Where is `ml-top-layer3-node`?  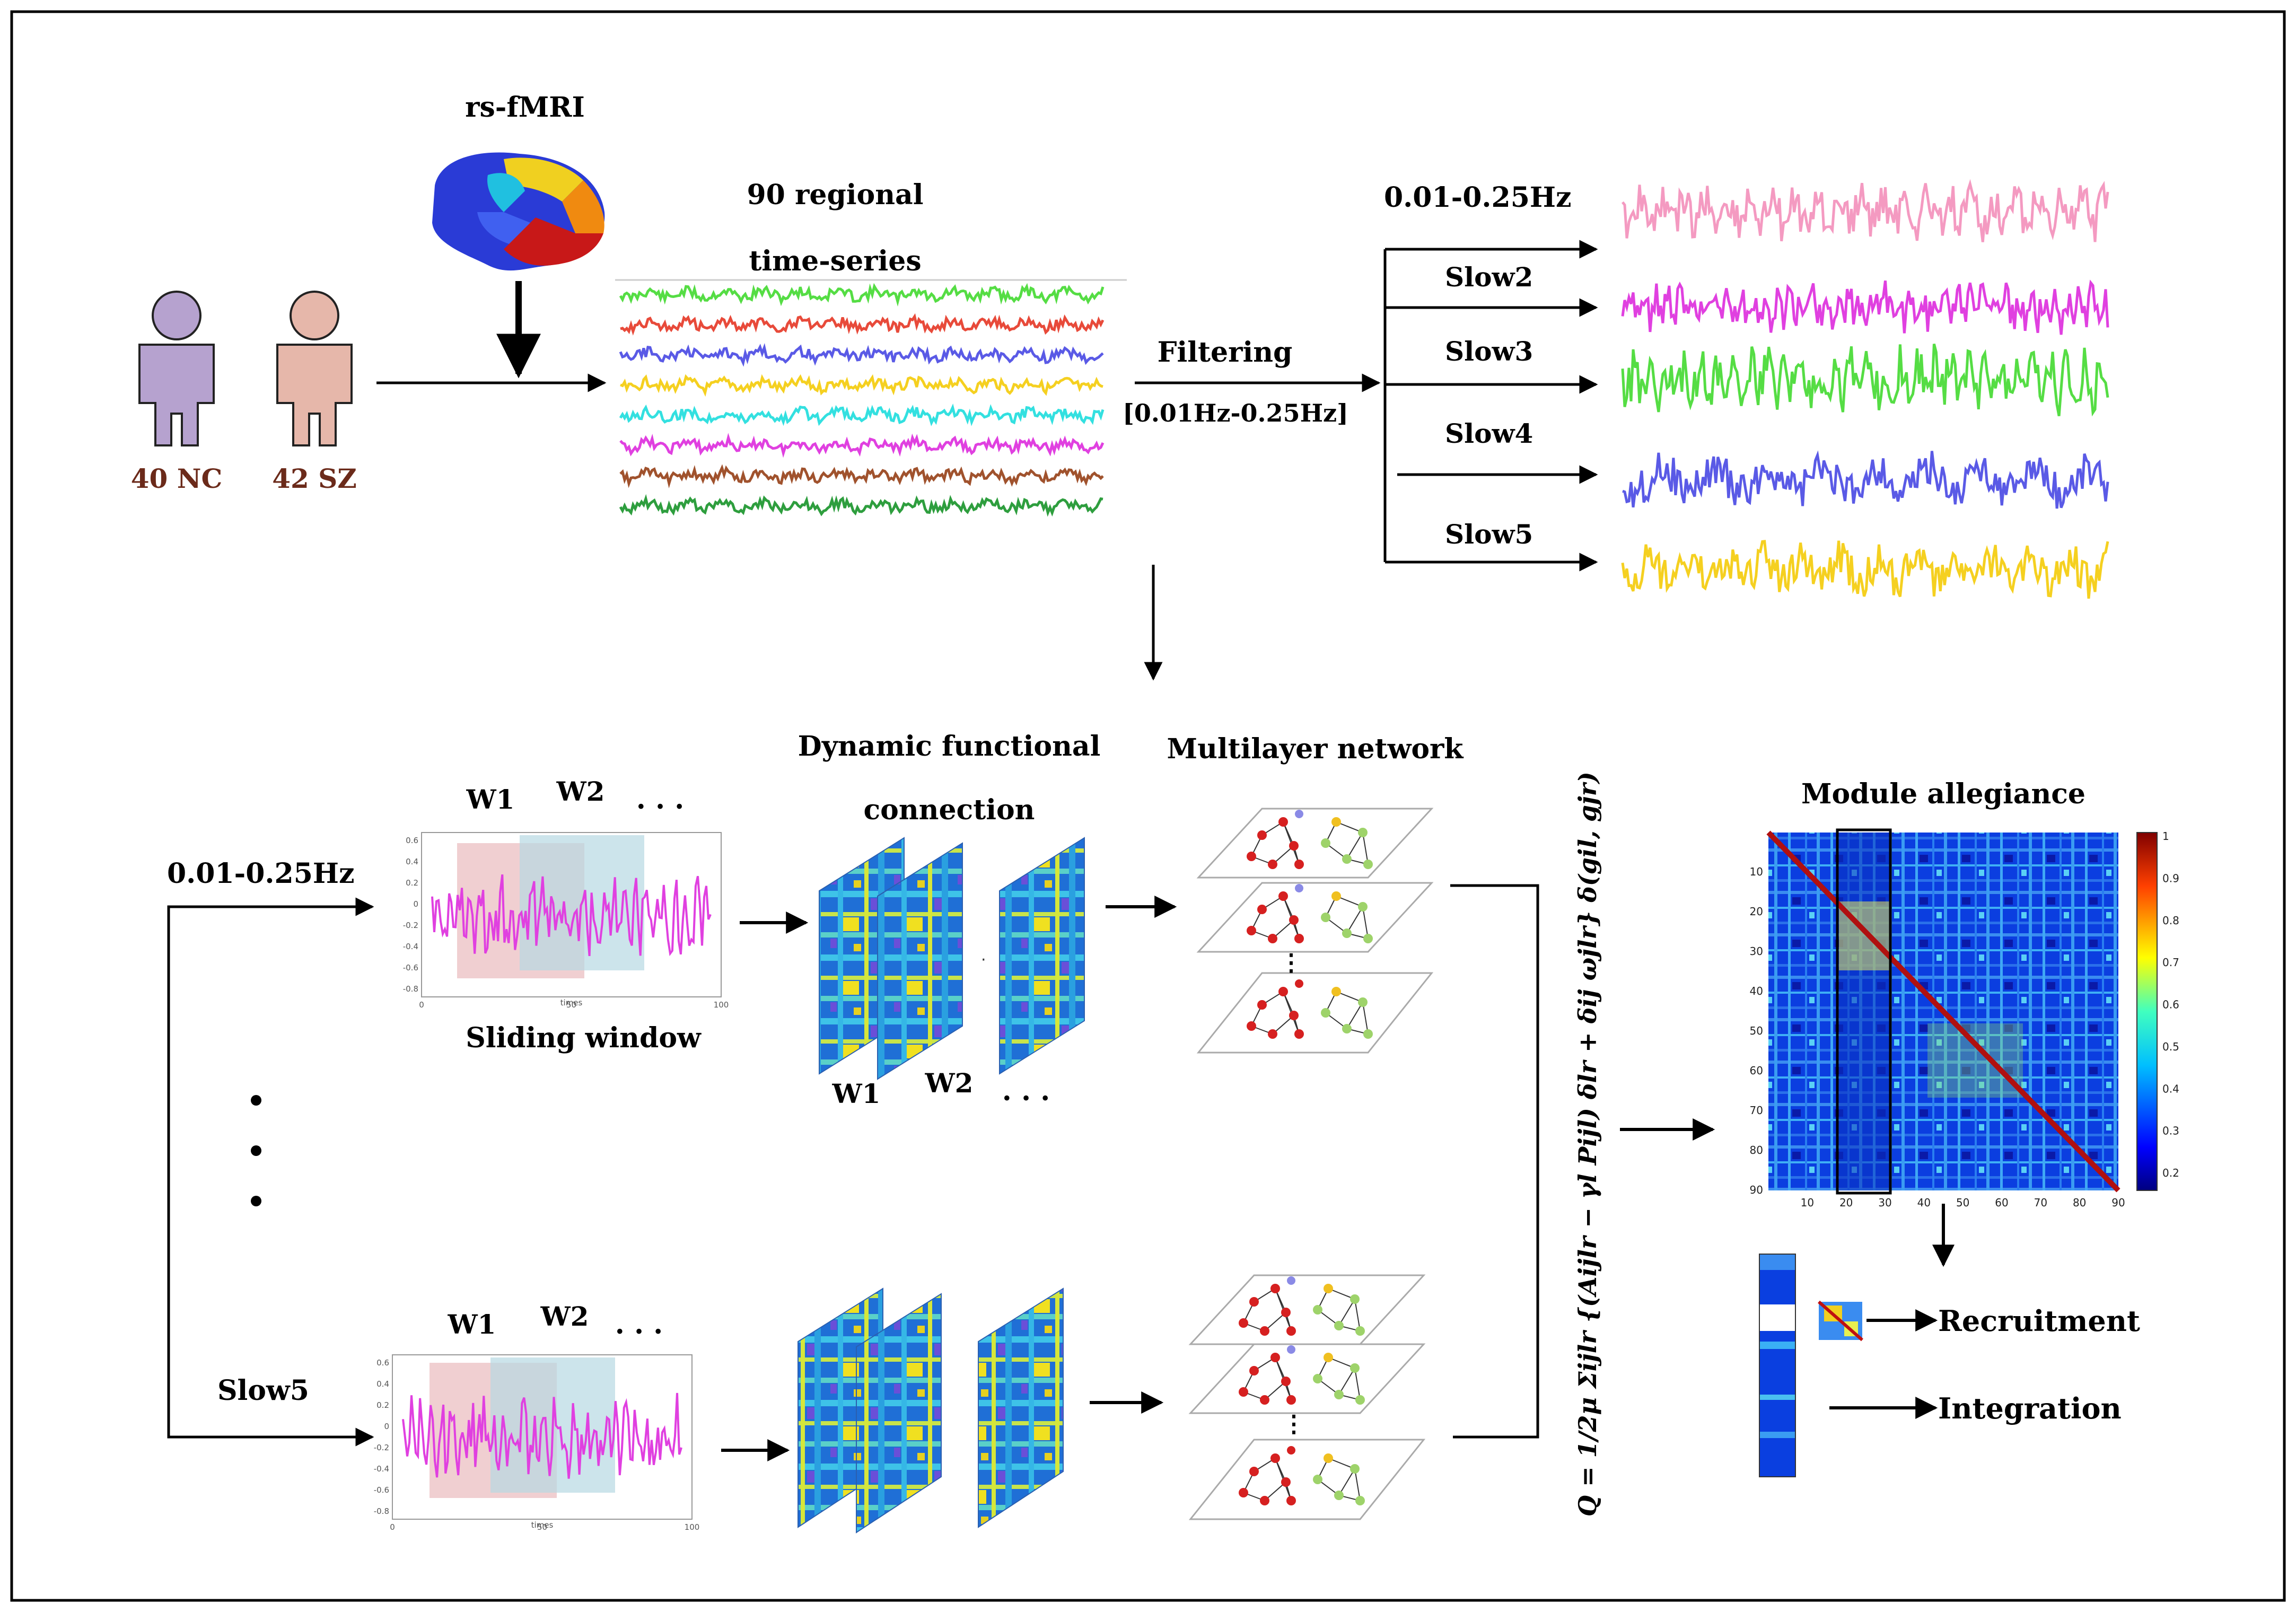 ml-top-layer3-node is located at coordinates (1336, 992).